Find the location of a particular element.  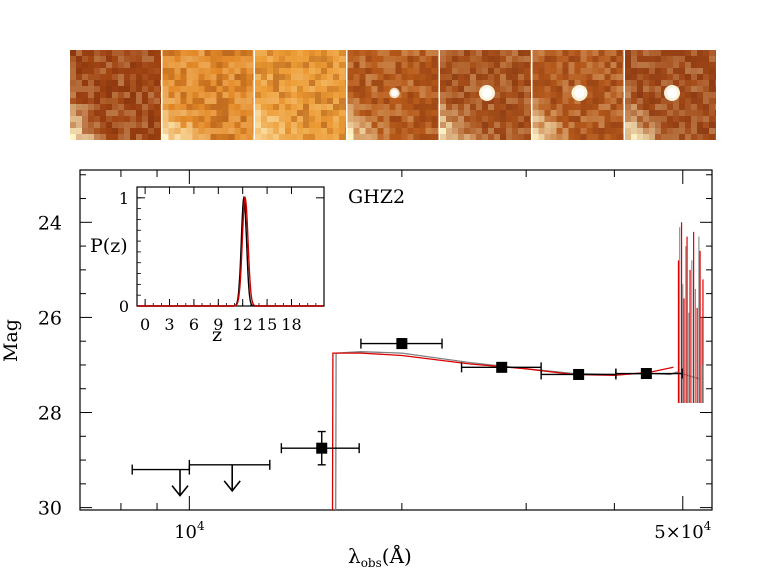

inset-x-tick-label: 3 is located at coordinates (169, 324).